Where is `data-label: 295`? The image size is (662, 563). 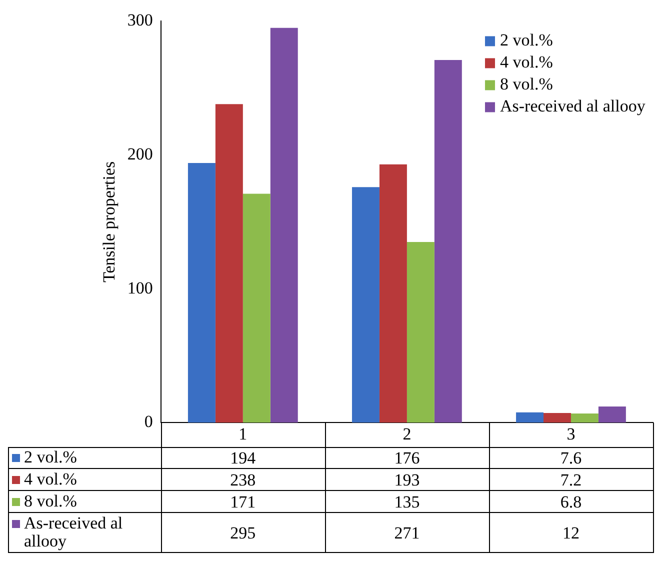
data-label: 295 is located at coordinates (243, 532).